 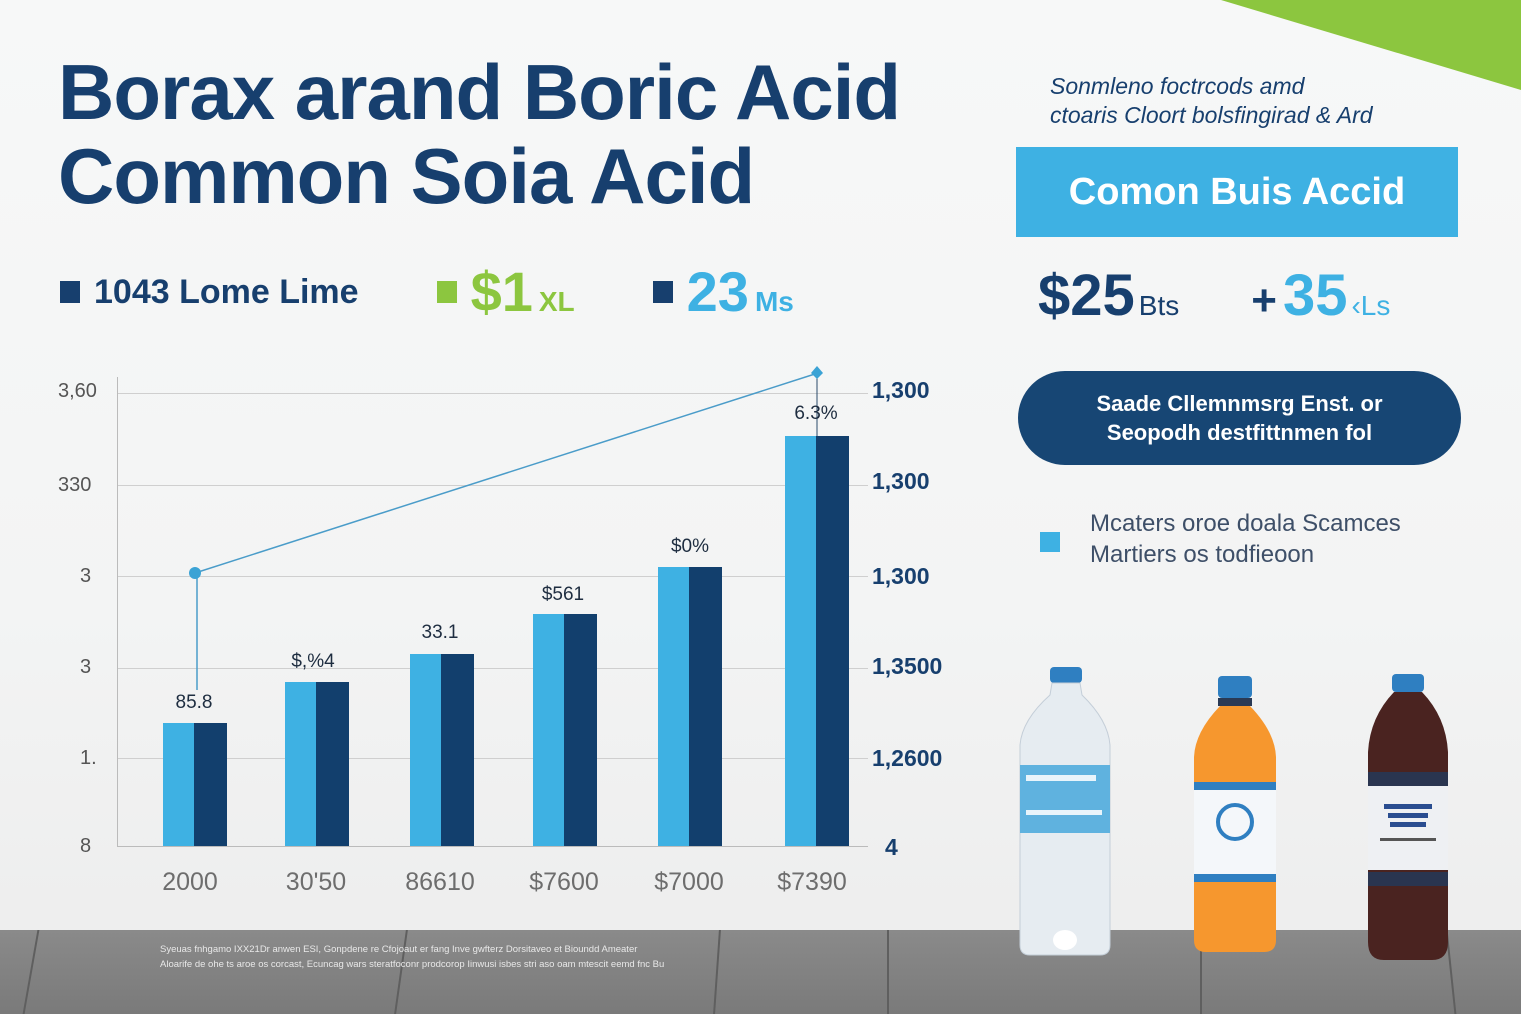 I want to click on bar-label: 33.1, so click(x=440, y=632).